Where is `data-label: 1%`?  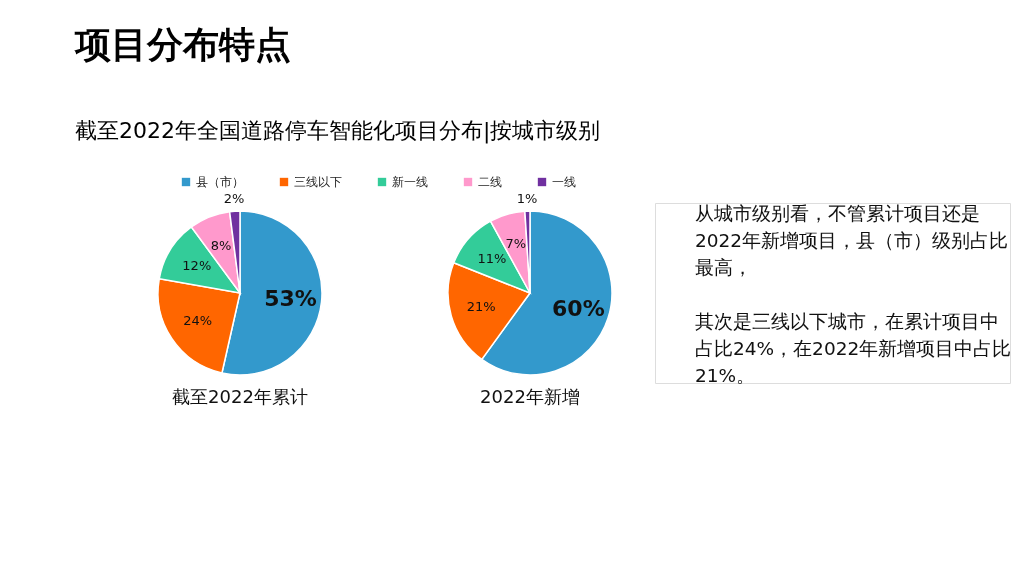
data-label: 1% is located at coordinates (527, 199).